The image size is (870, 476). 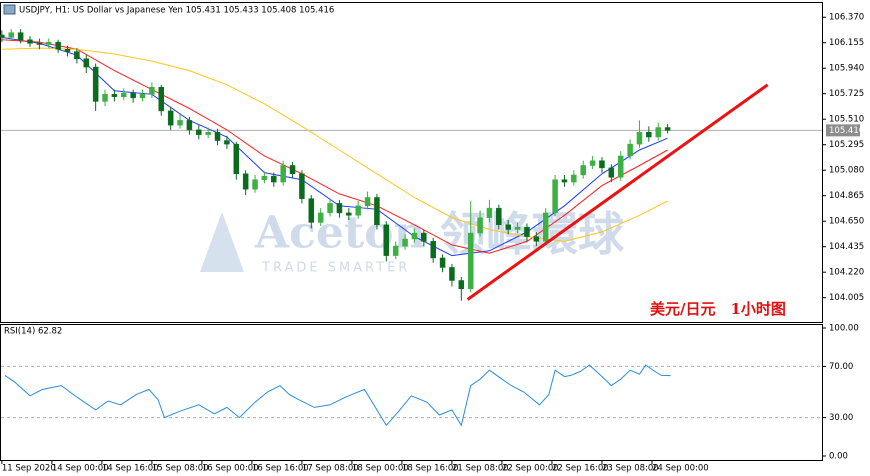 What do you see at coordinates (846, 131) in the screenshot?
I see `last-price-label: 105.416` at bounding box center [846, 131].